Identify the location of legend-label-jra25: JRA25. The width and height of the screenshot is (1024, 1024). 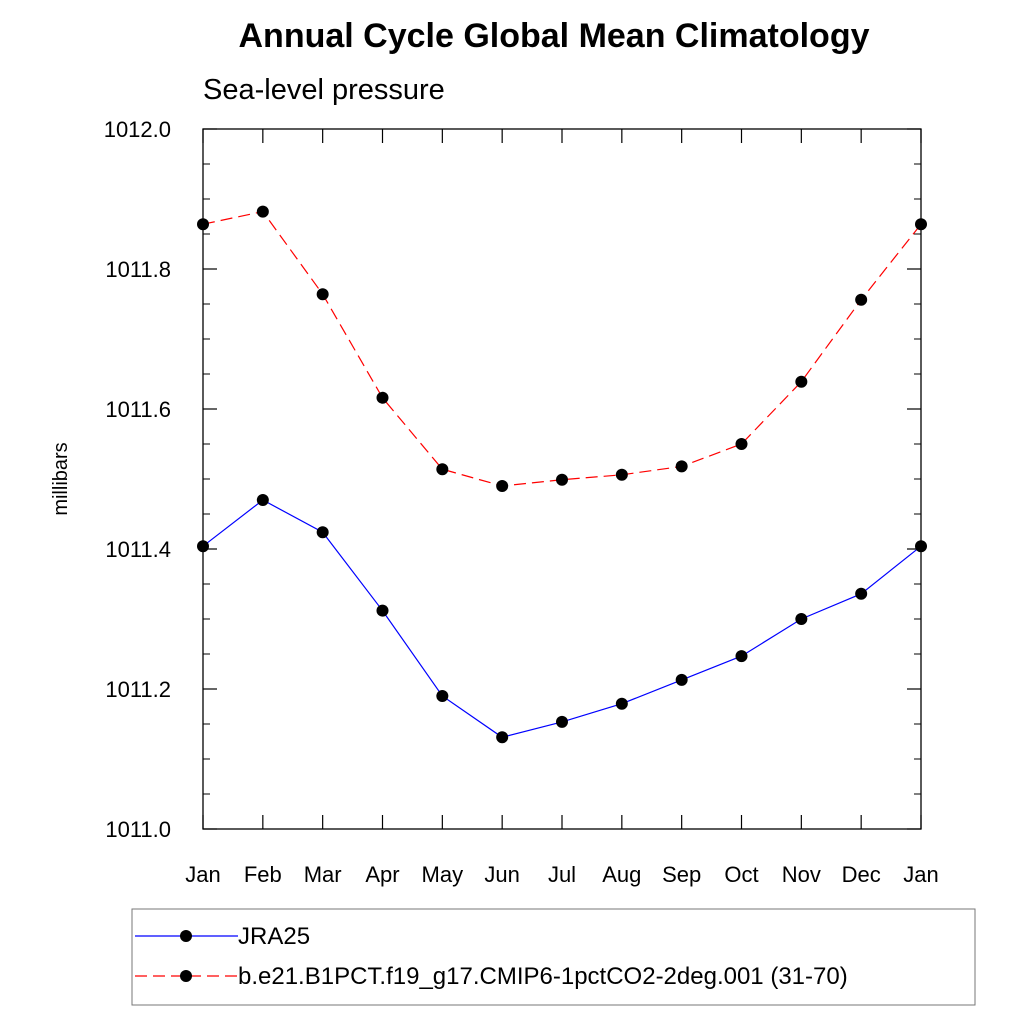
(274, 936).